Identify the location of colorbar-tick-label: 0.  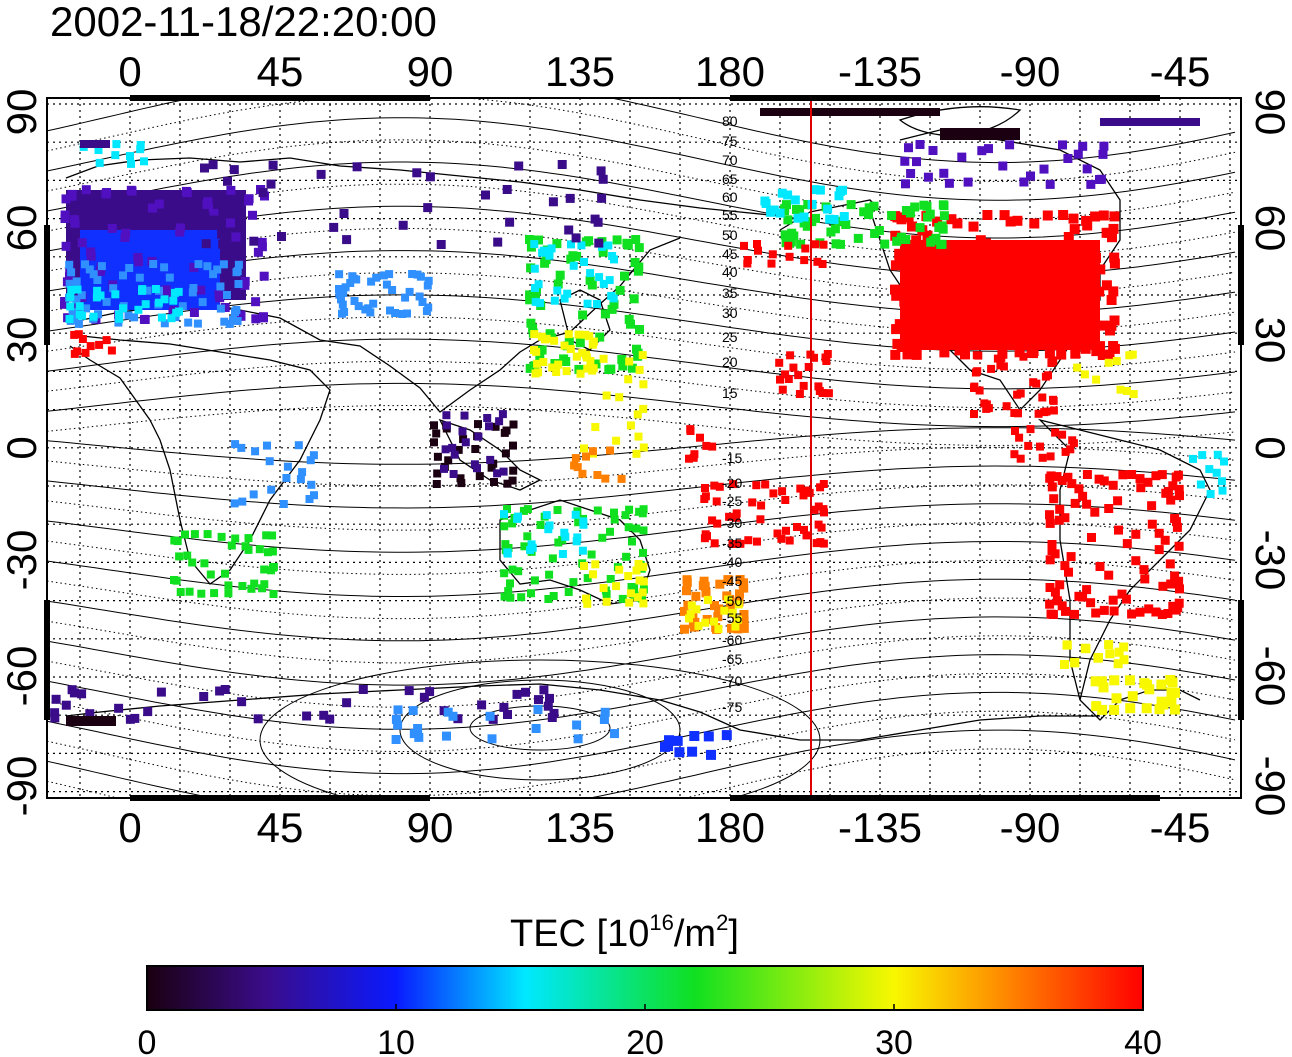
(147, 1040).